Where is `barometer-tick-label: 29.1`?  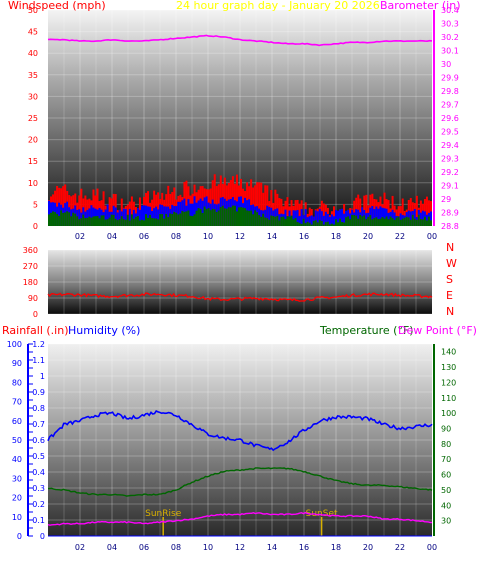 barometer-tick-label: 29.1 is located at coordinates (450, 186).